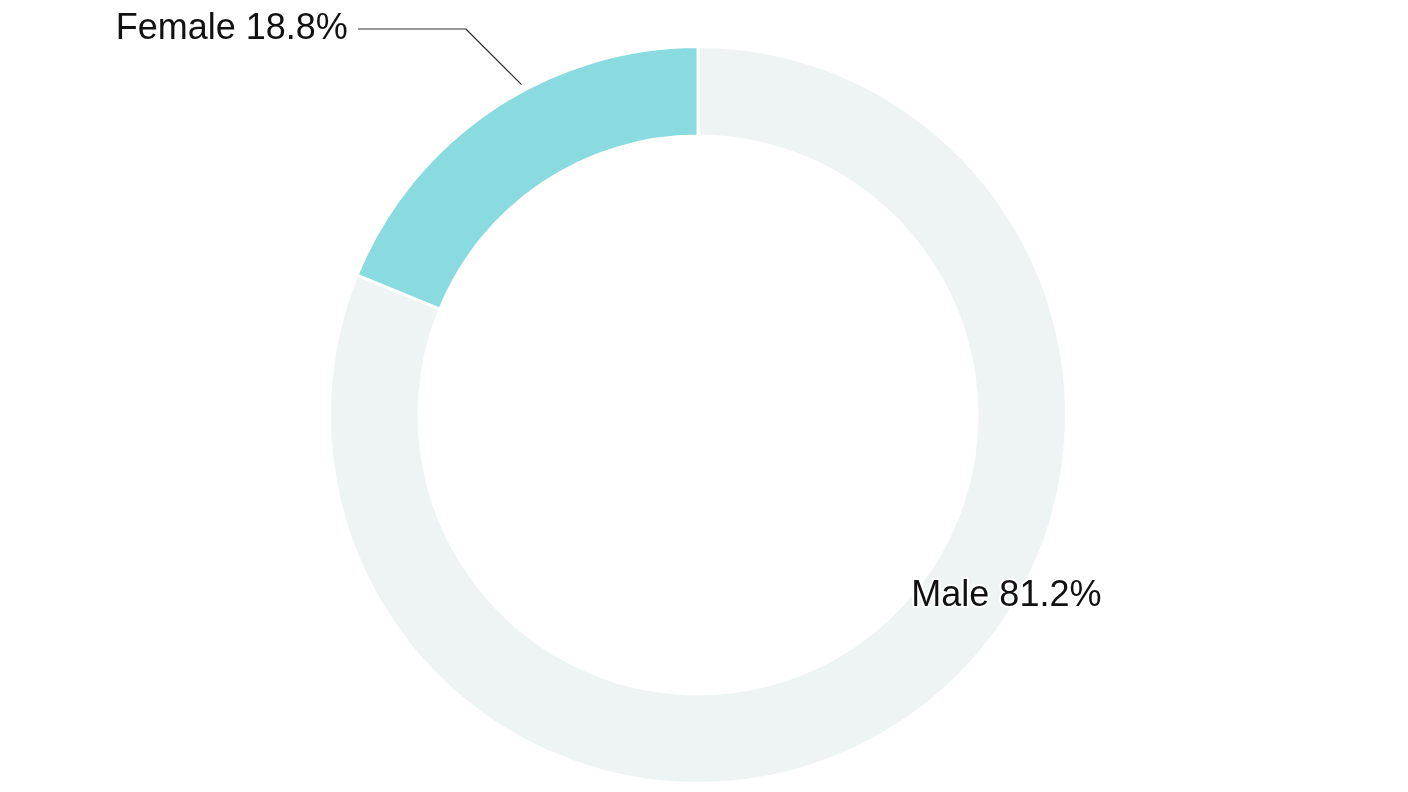 This screenshot has width=1408, height=792. What do you see at coordinates (1006, 593) in the screenshot?
I see `slice-label: Male 81.2%` at bounding box center [1006, 593].